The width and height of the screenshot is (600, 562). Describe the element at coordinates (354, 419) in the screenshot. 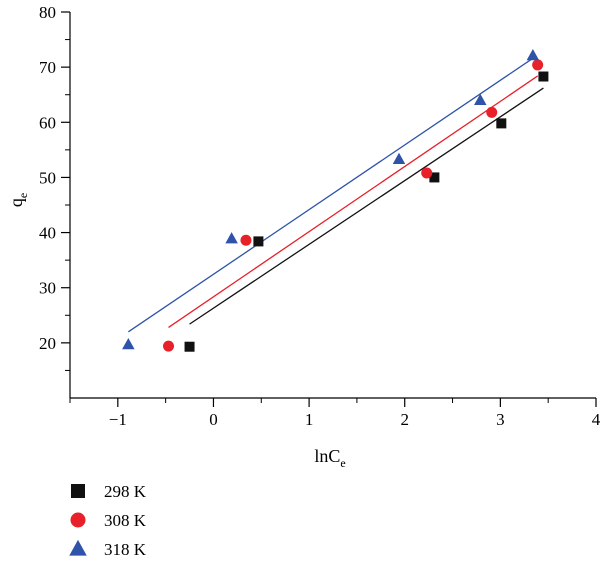

I see `x-tick-labels: −1 0 1 2 3 4` at that location.